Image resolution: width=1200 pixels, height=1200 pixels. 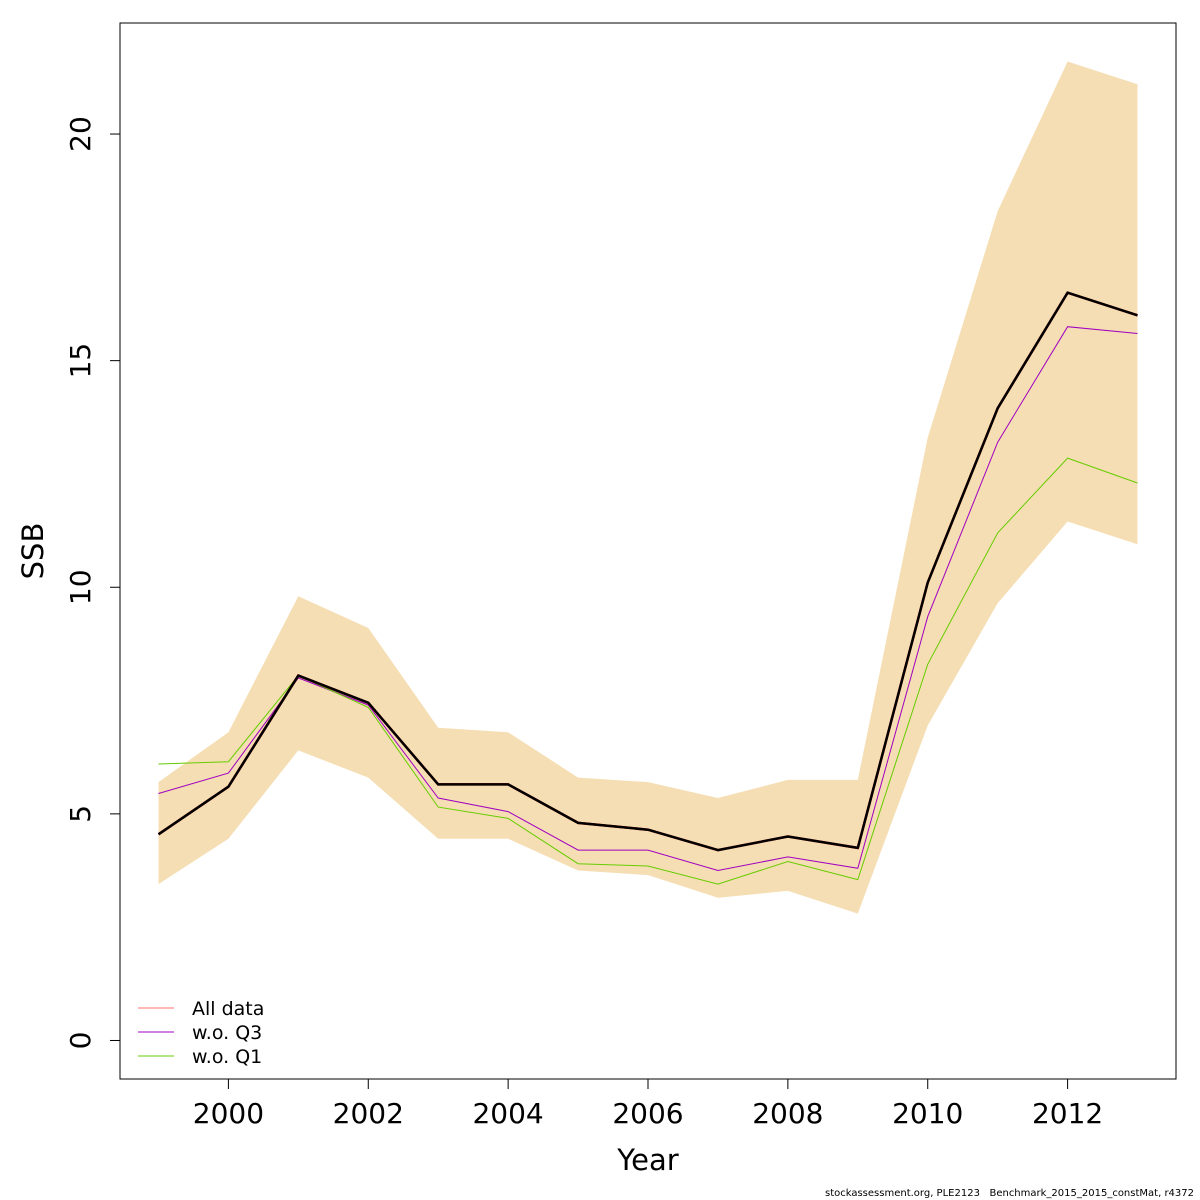 What do you see at coordinates (227, 1057) in the screenshot?
I see `legend-label: w.o. Q1` at bounding box center [227, 1057].